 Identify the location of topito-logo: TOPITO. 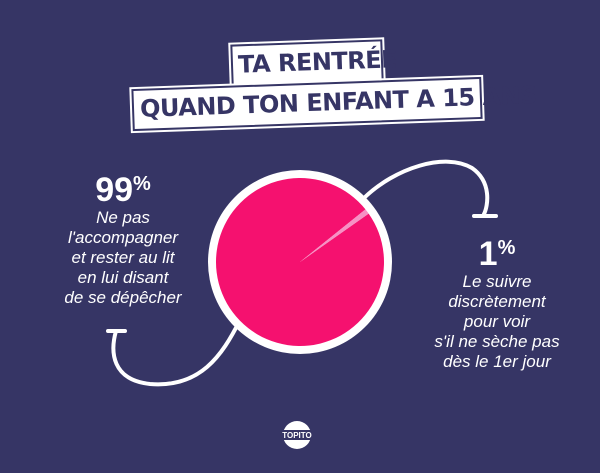
(297, 435).